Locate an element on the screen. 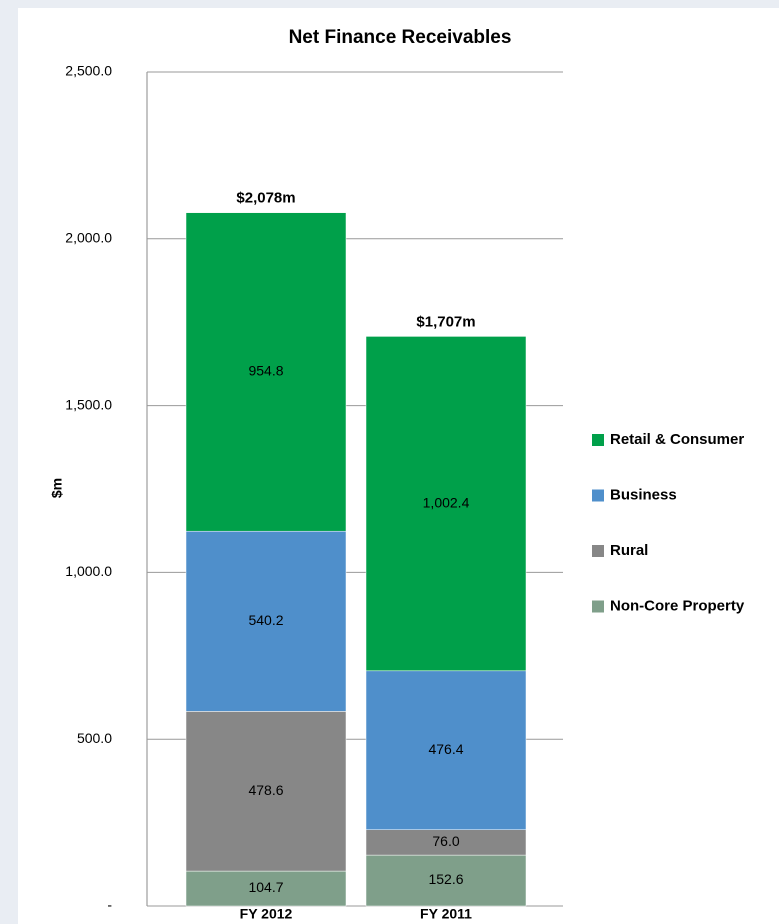 The width and height of the screenshot is (779, 924). total-label: $2,078m is located at coordinates (265, 198).